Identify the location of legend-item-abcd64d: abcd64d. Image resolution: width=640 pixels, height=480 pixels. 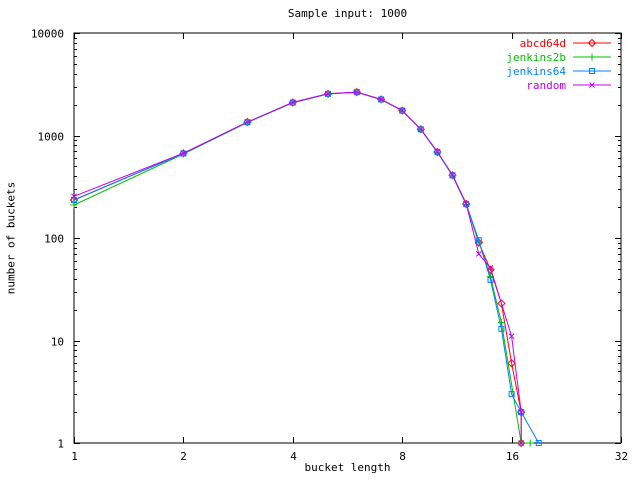
(565, 43).